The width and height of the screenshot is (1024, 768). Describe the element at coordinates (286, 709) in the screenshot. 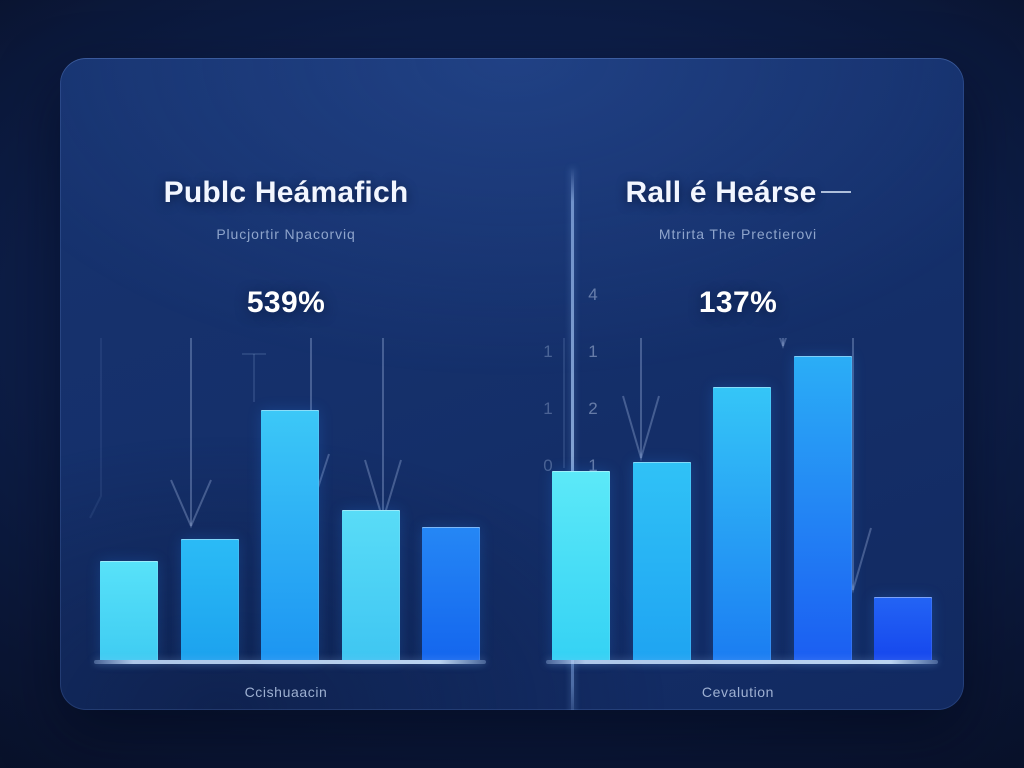

I see `panel-left-caption-line-2: Pa.leepac cot t'ct tnae suisah` at that location.